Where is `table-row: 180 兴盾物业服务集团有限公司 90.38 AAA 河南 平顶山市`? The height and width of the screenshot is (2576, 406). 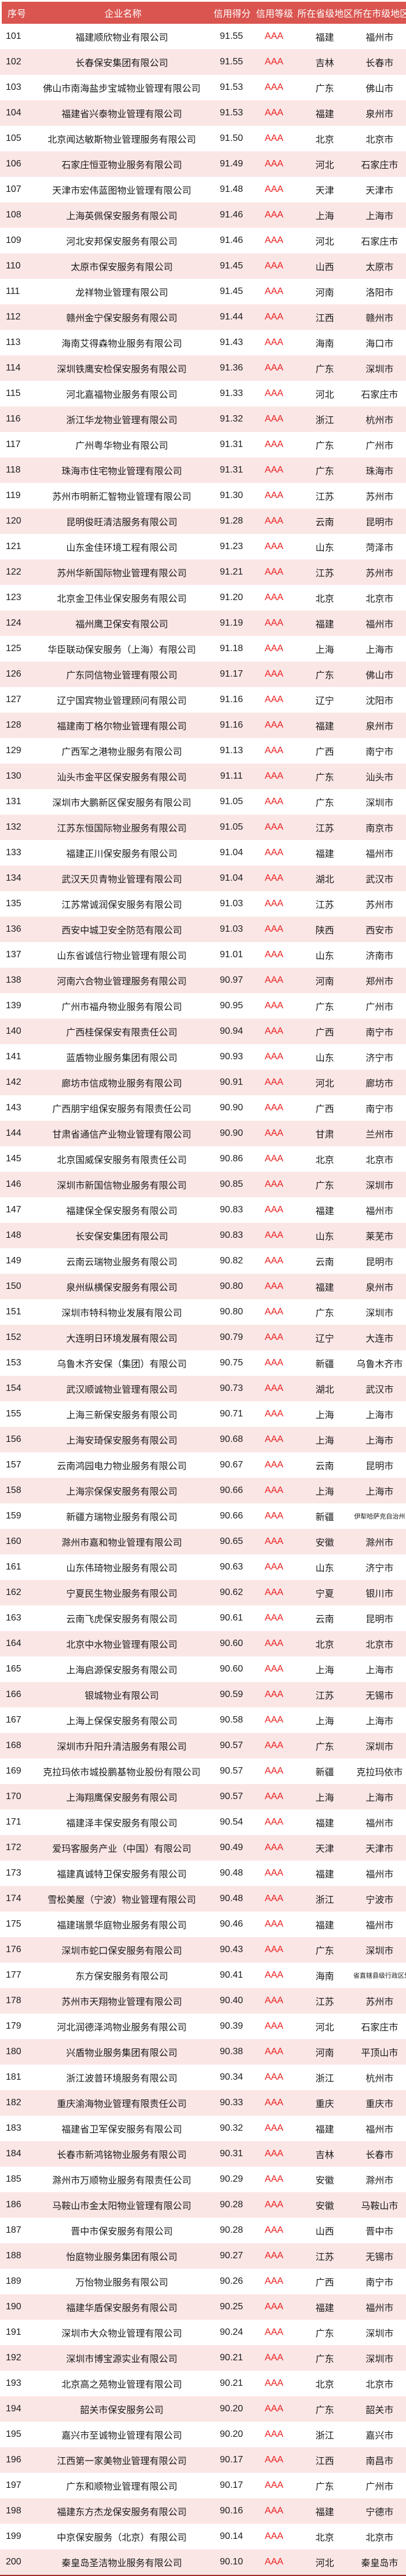 table-row: 180 兴盾物业服务集团有限公司 90.38 AAA 河南 平顶山市 is located at coordinates (203, 2052).